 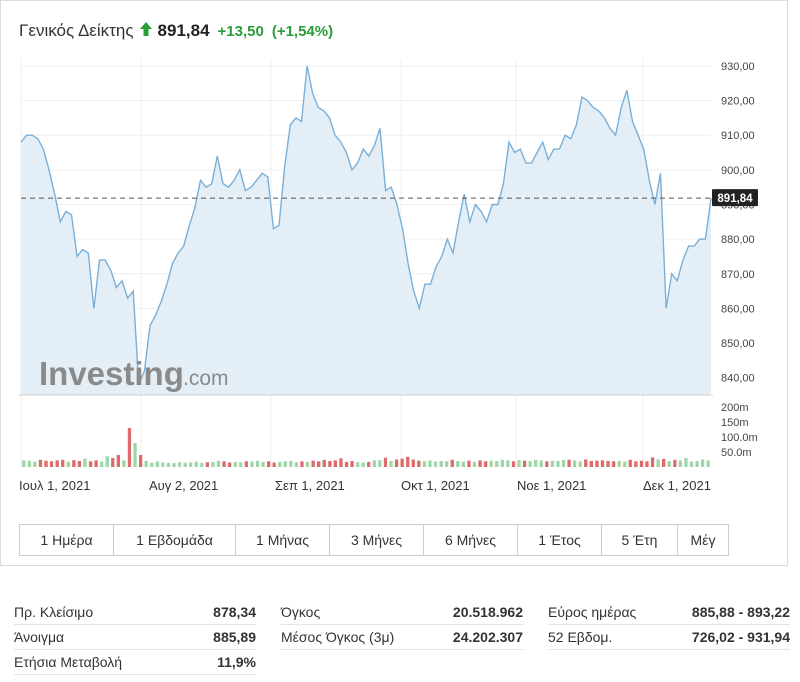 I want to click on tab-6-months: 6 Μήνες, so click(x=471, y=540).